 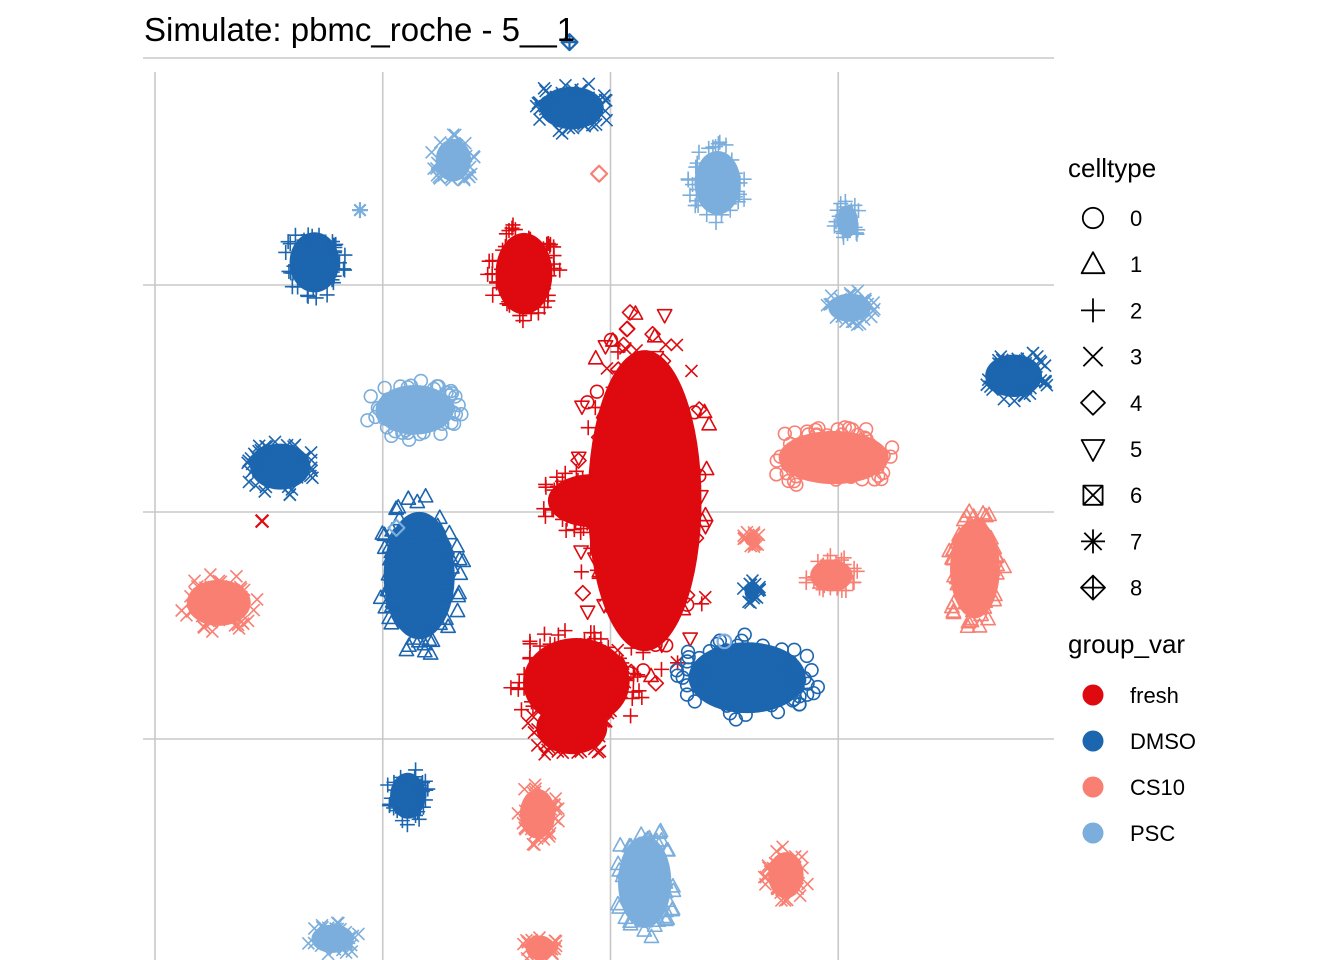 What do you see at coordinates (1136, 310) in the screenshot?
I see `legend-shape-label-2: 2` at bounding box center [1136, 310].